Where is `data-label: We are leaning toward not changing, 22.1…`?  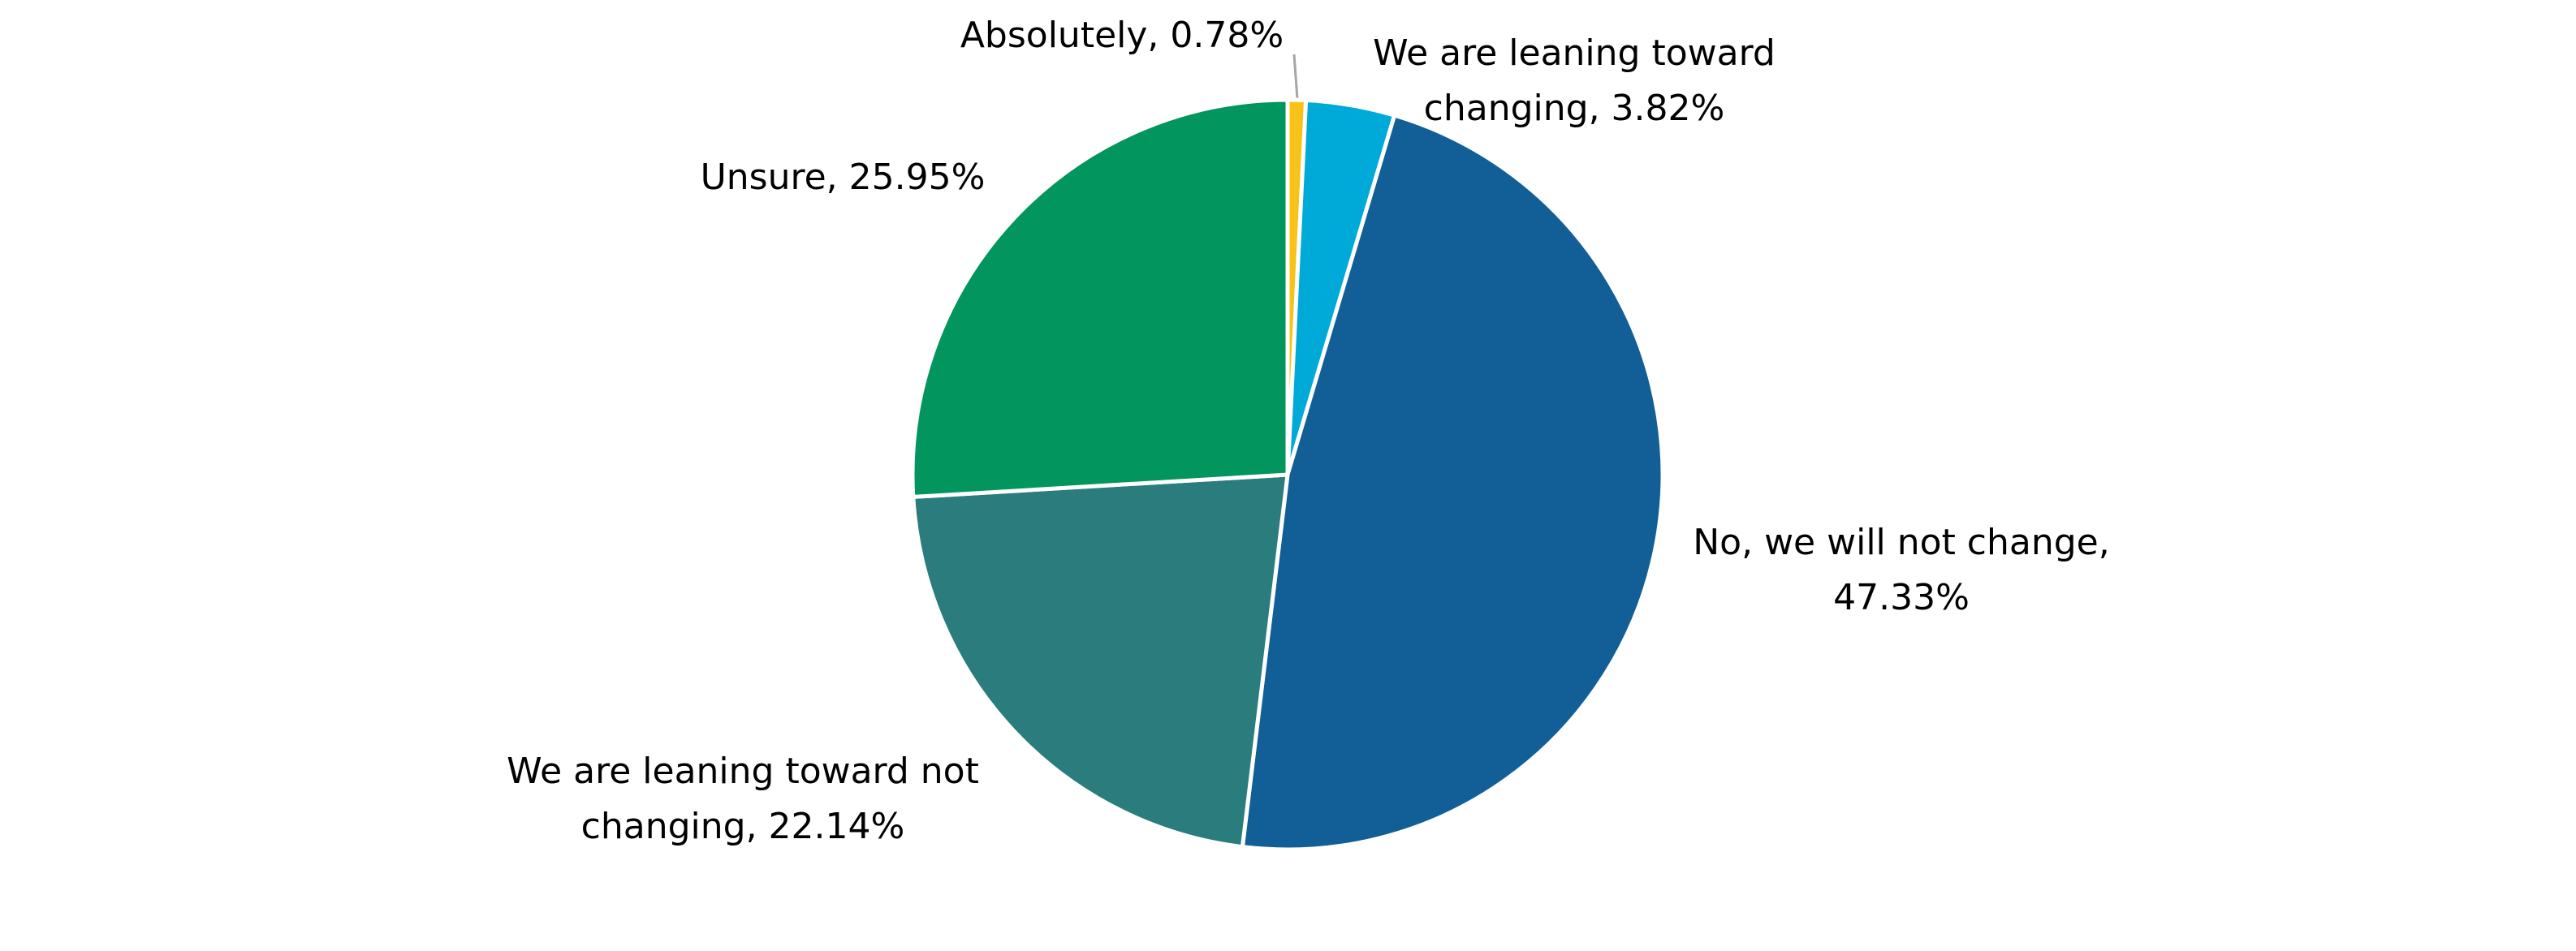
data-label: We are leaning toward not changing, 22.1… is located at coordinates (743, 799).